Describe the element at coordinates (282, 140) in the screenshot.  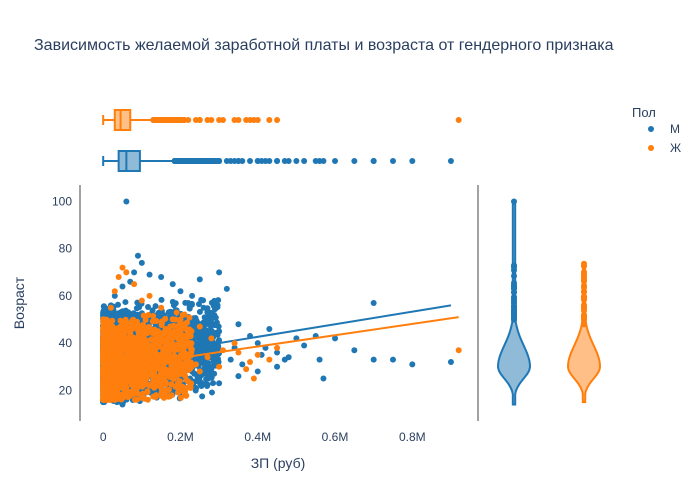
I see `salary-box-marginal` at that location.